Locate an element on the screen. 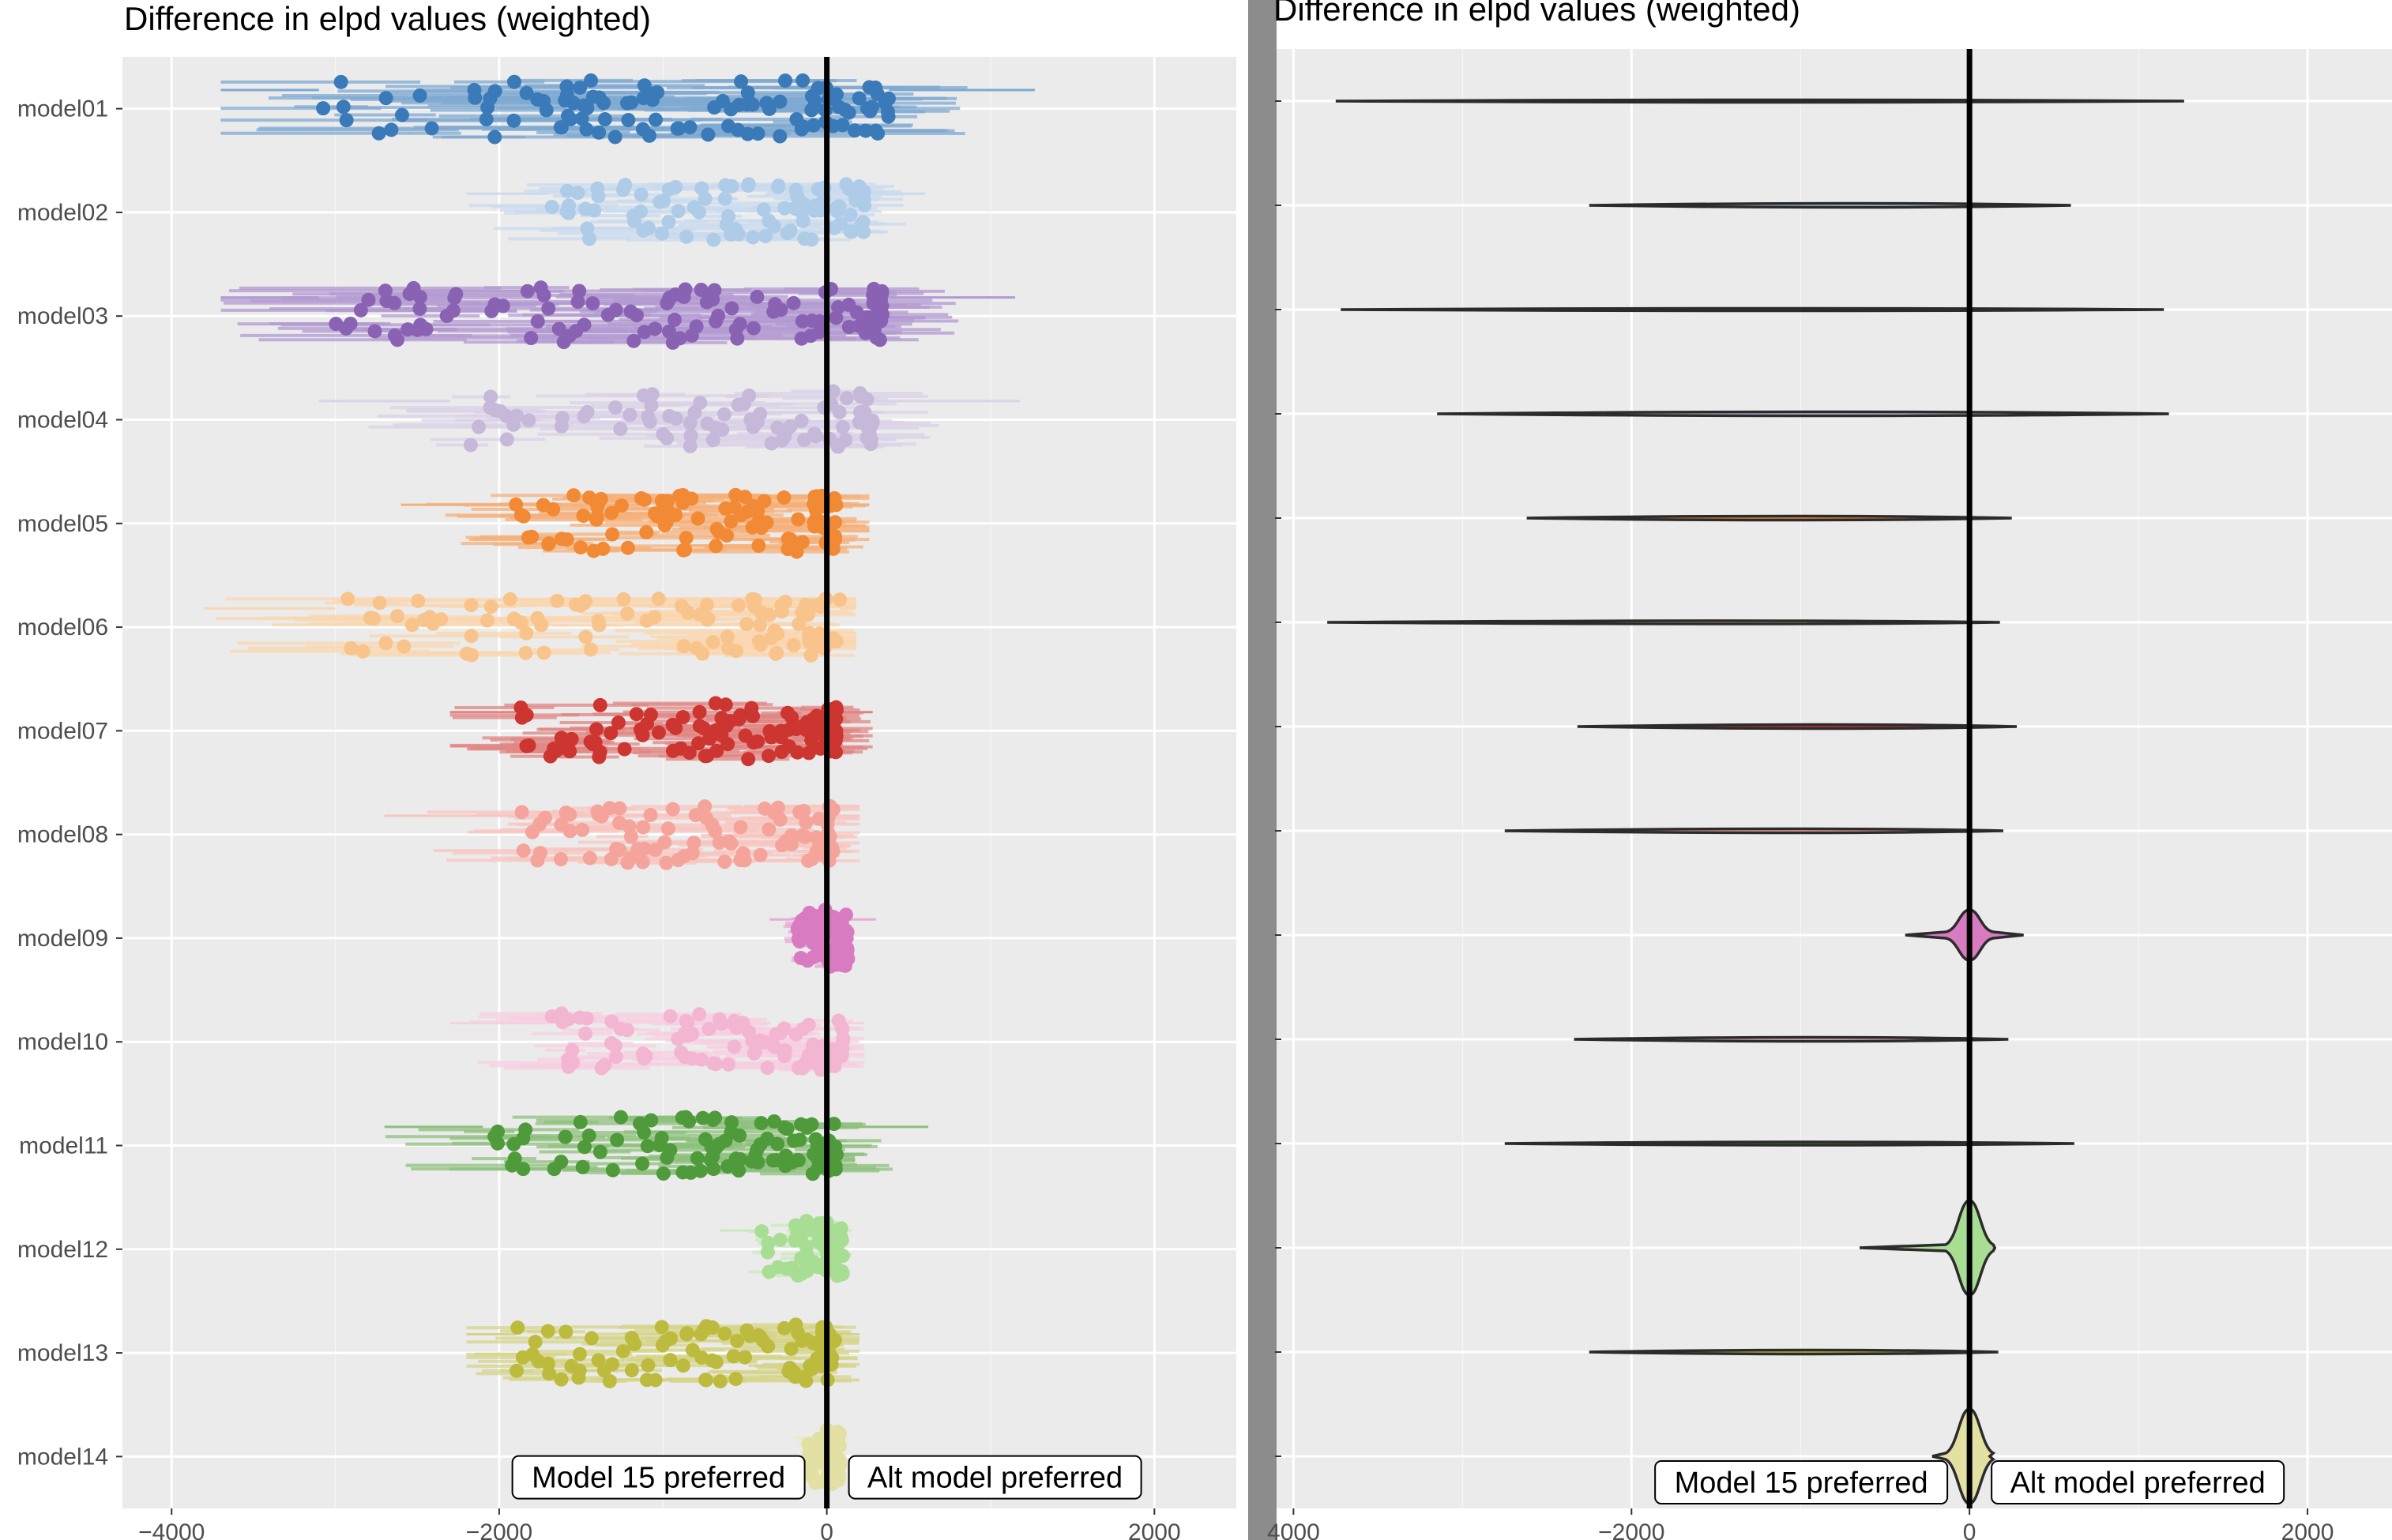 This screenshot has width=2392, height=1540. y-tick-label: model05 is located at coordinates (62, 524).